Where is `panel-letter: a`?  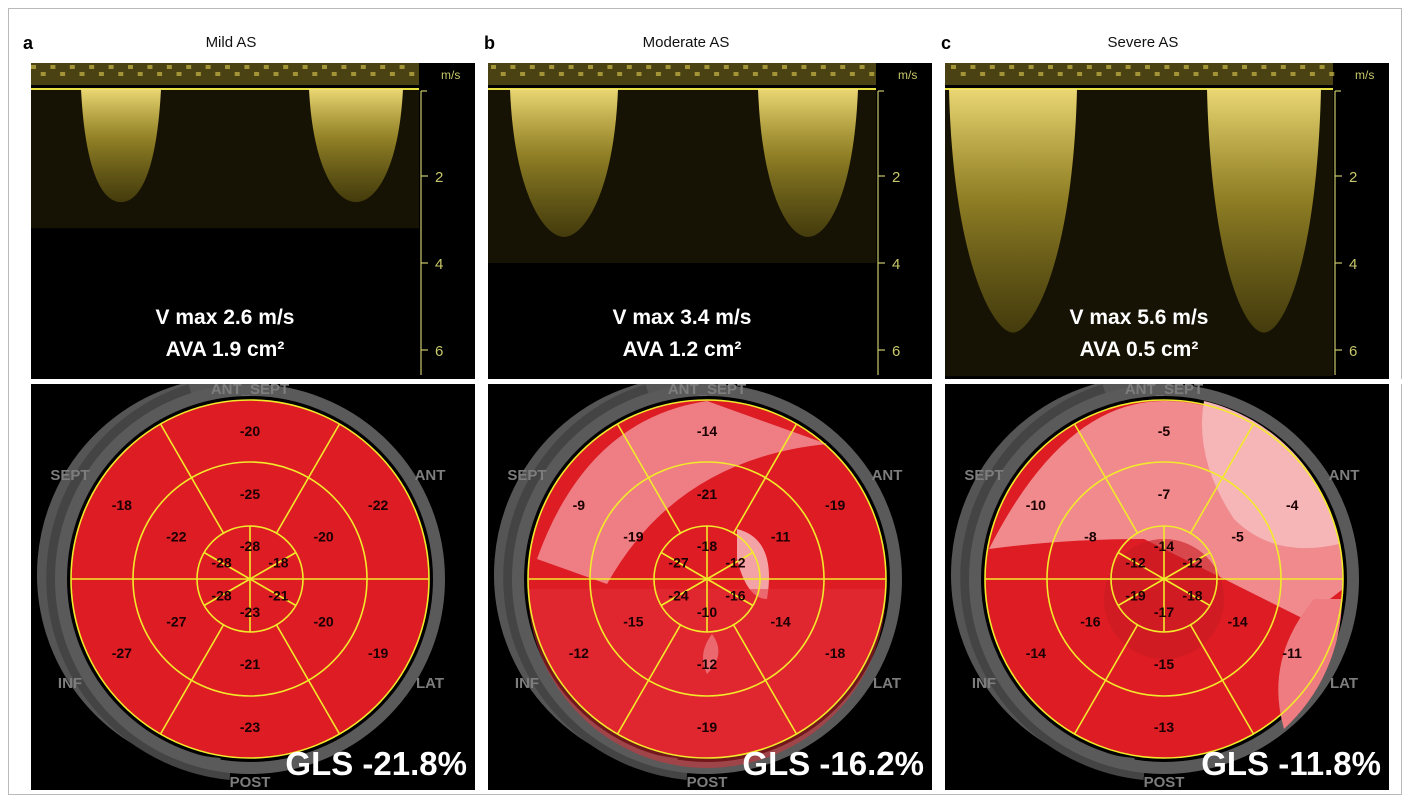 panel-letter: a is located at coordinates (28, 43).